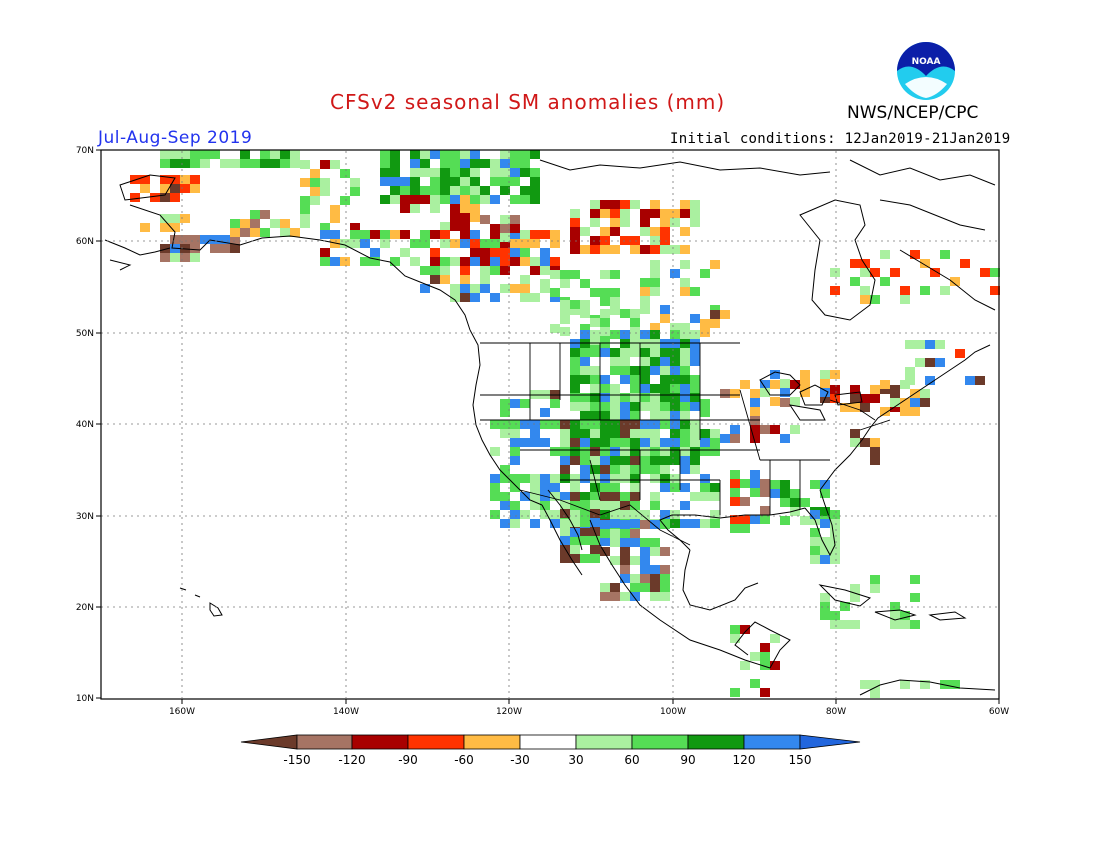 The width and height of the screenshot is (1100, 850). What do you see at coordinates (85, 151) in the screenshot?
I see `lat-label-70n: 70N` at bounding box center [85, 151].